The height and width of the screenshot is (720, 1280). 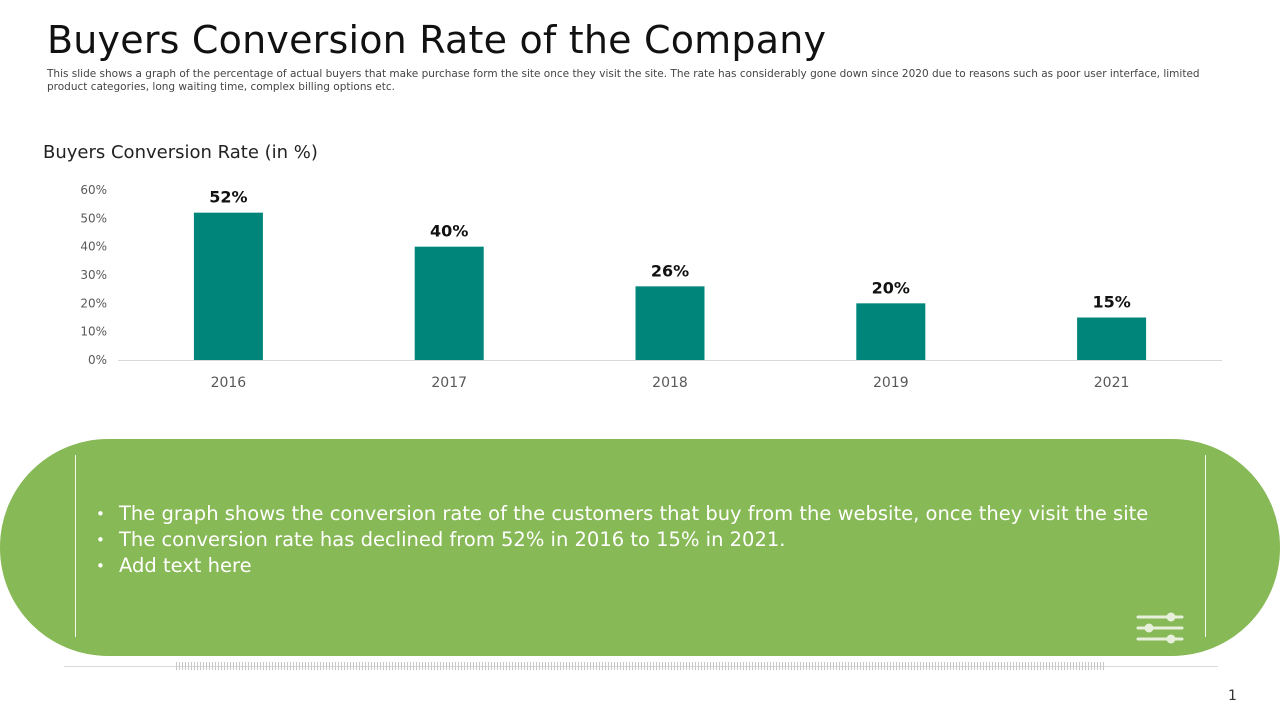 What do you see at coordinates (1160, 628) in the screenshot?
I see `settings-sliders-icon` at bounding box center [1160, 628].